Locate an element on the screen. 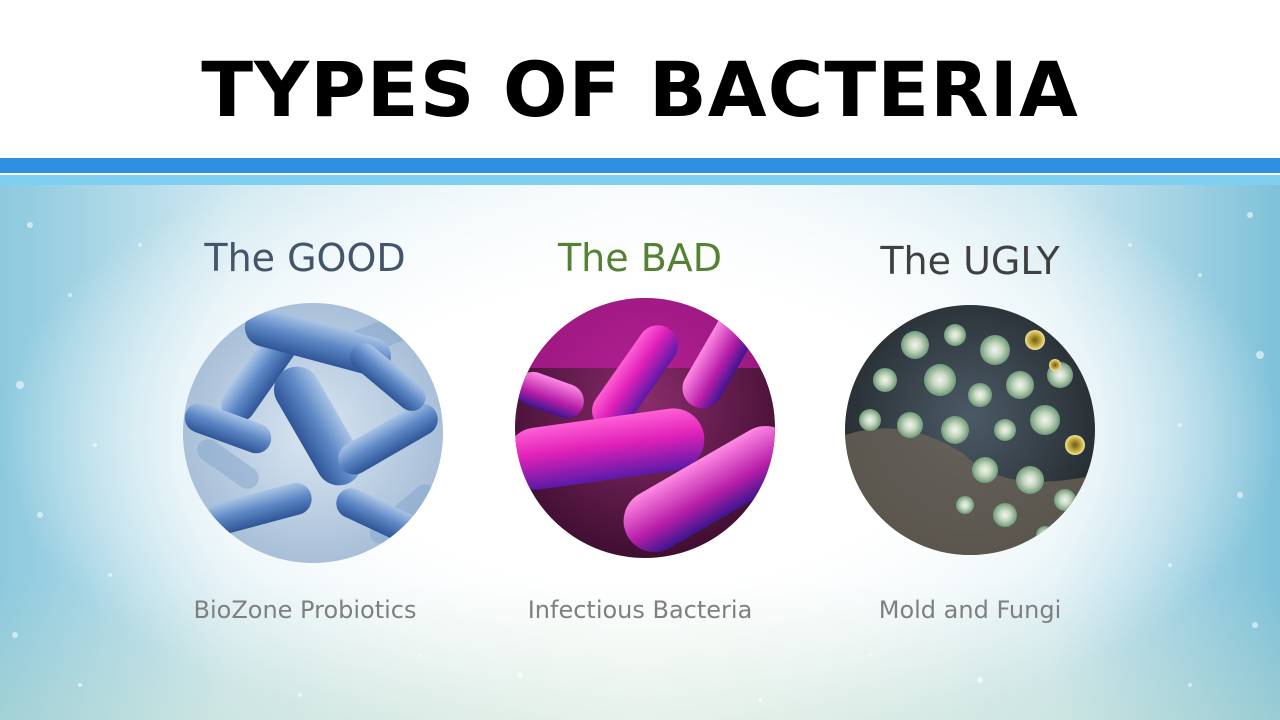 The height and width of the screenshot is (720, 1280). header-divider-light is located at coordinates (640, 180).